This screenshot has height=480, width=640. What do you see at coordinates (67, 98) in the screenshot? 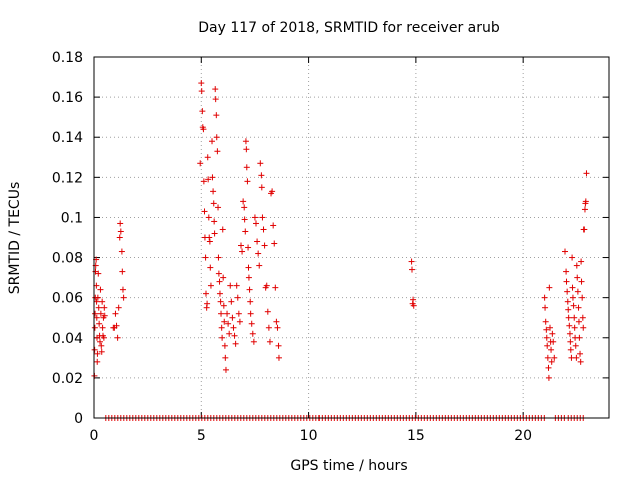
I see `y-tick-label: 0.16` at bounding box center [67, 98].